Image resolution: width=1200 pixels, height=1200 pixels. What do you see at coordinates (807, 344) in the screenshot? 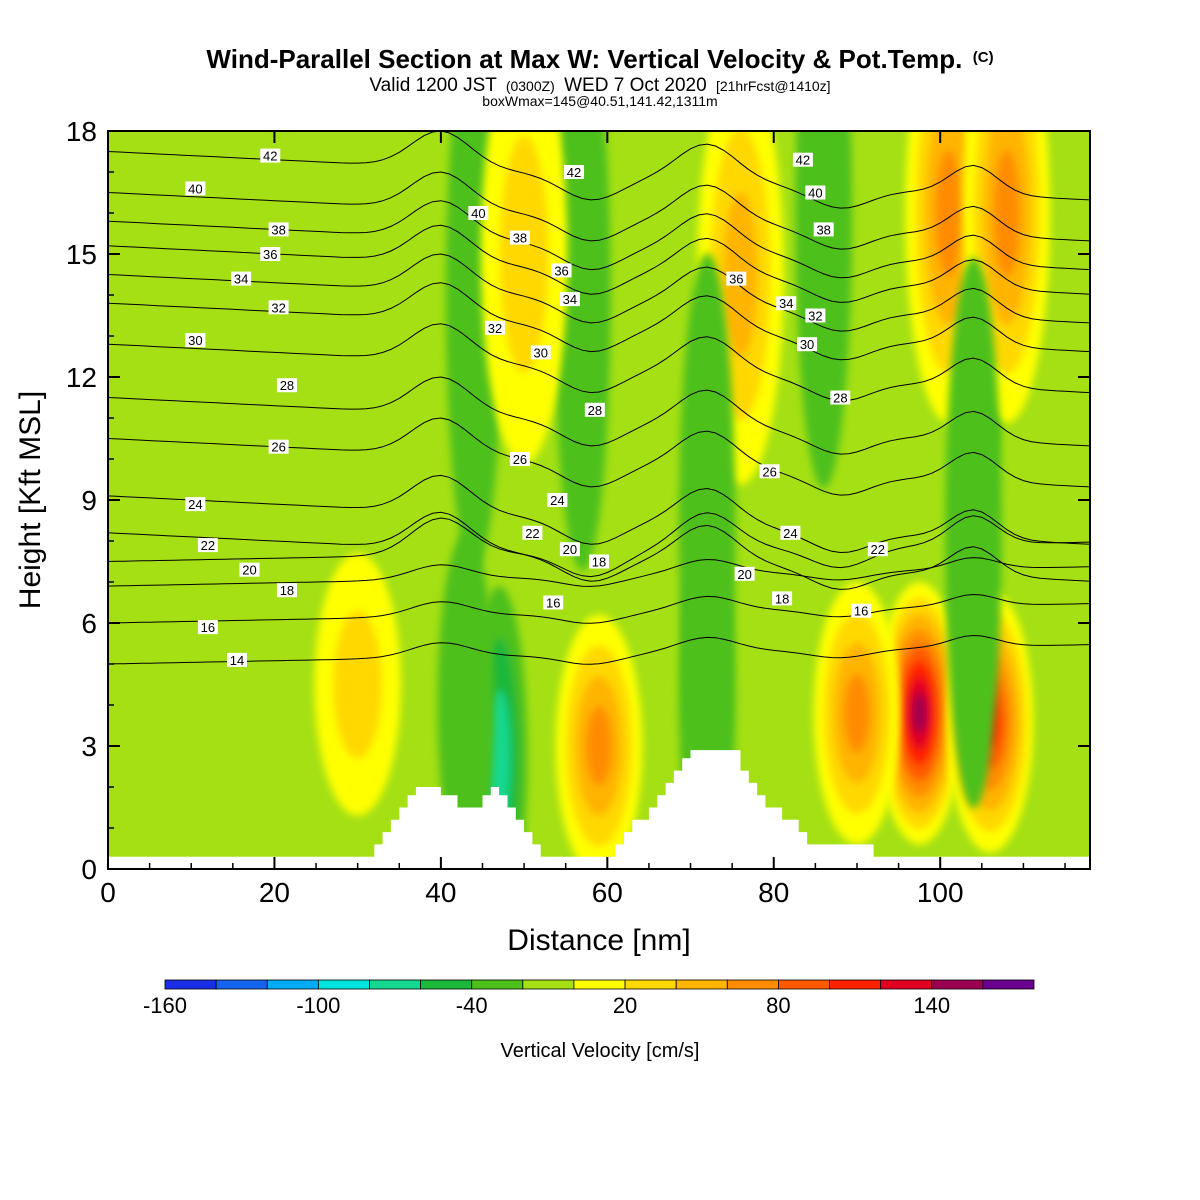
I see `contour-label: 30` at bounding box center [807, 344].